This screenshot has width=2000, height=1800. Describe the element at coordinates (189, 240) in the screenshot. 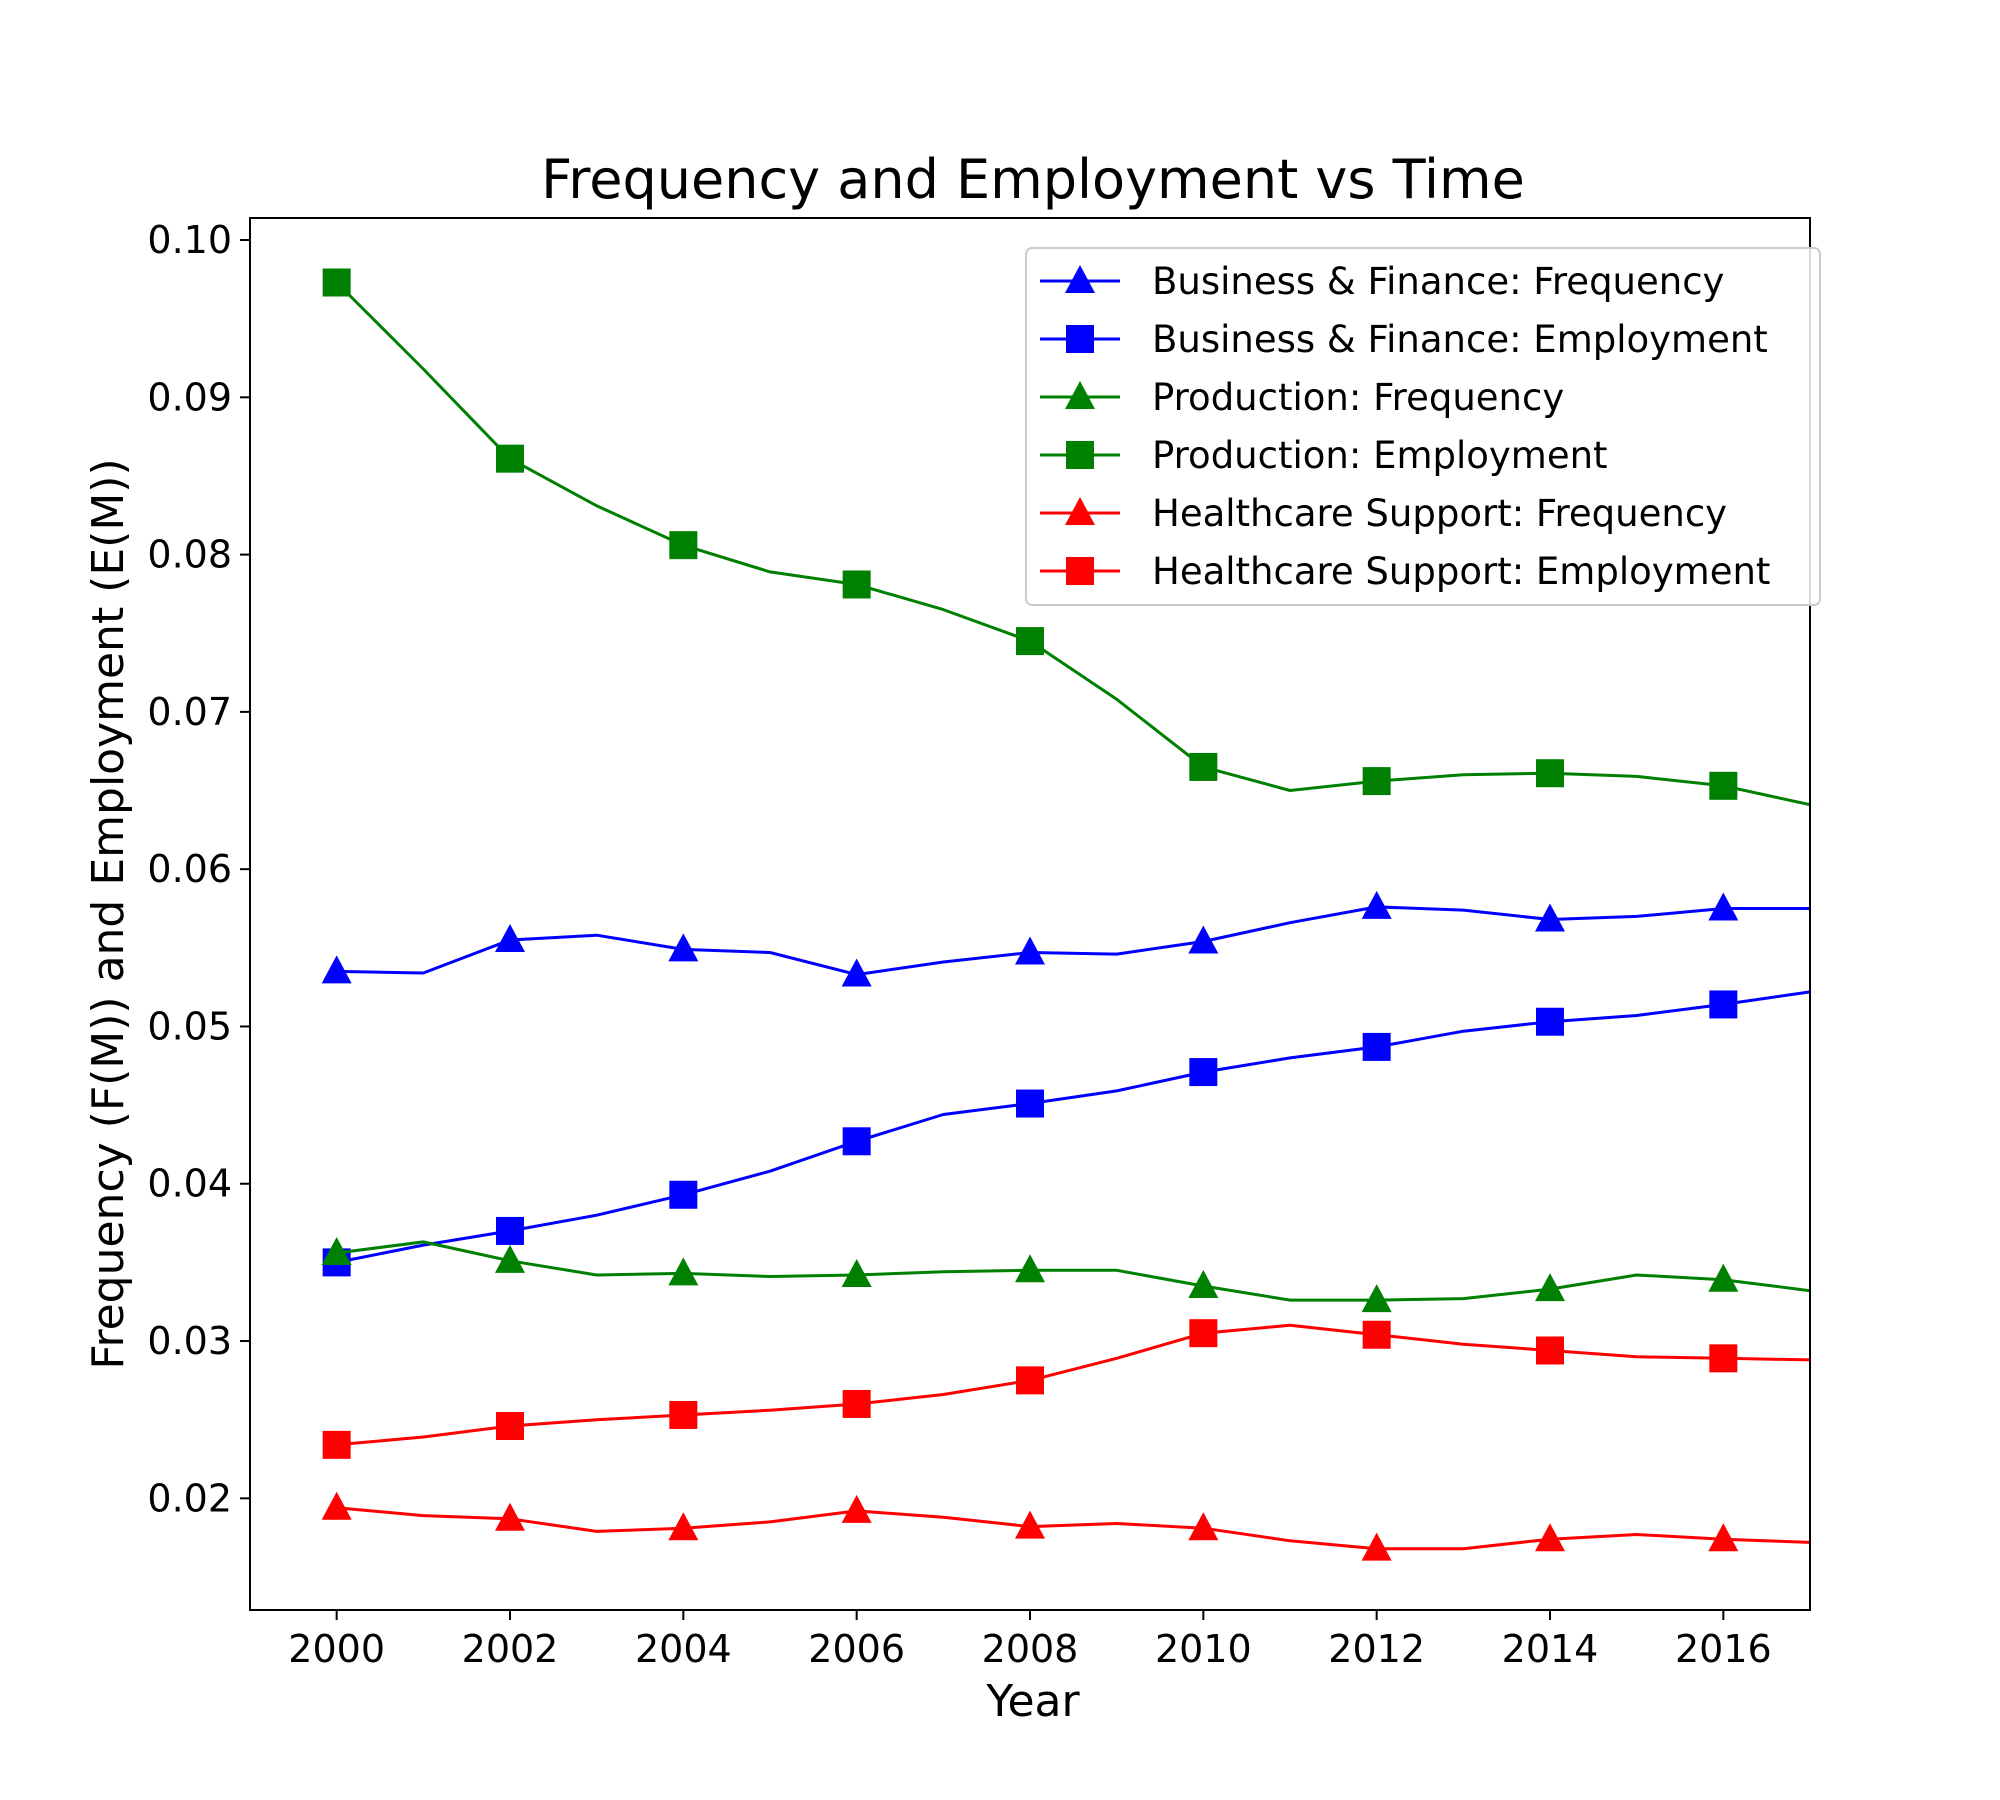

I see `y-tick-label: 0.10` at that location.